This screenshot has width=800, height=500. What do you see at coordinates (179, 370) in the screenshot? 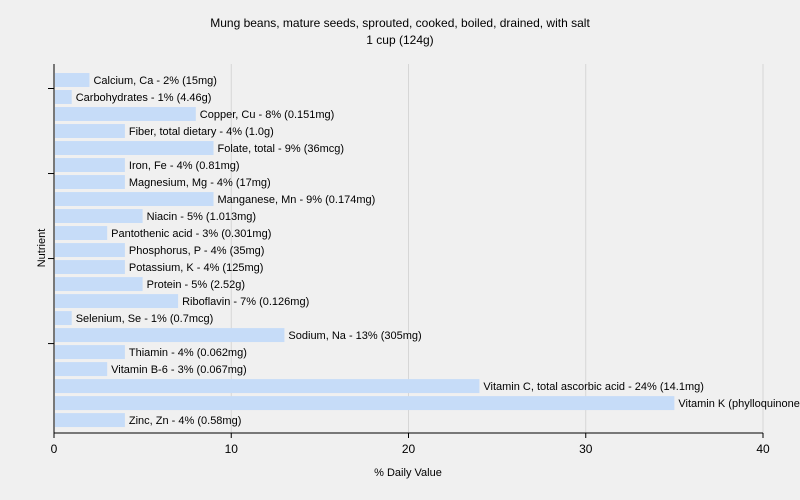
I see `bar-label: Vitamin B-6 - 3% (0.067mg)` at bounding box center [179, 370].